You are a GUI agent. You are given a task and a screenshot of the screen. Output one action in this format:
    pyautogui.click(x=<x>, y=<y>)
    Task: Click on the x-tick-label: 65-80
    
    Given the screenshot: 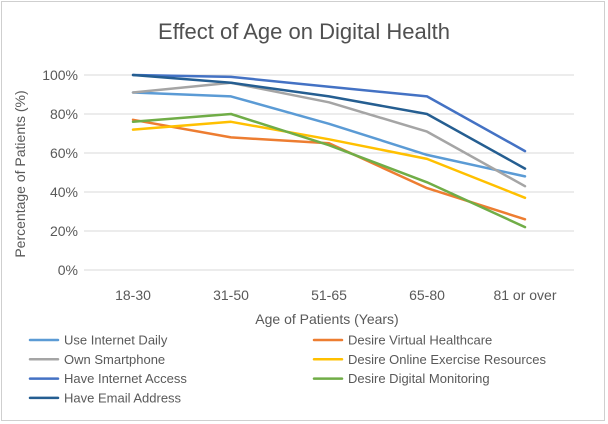 What is the action you would take?
    pyautogui.click(x=427, y=295)
    